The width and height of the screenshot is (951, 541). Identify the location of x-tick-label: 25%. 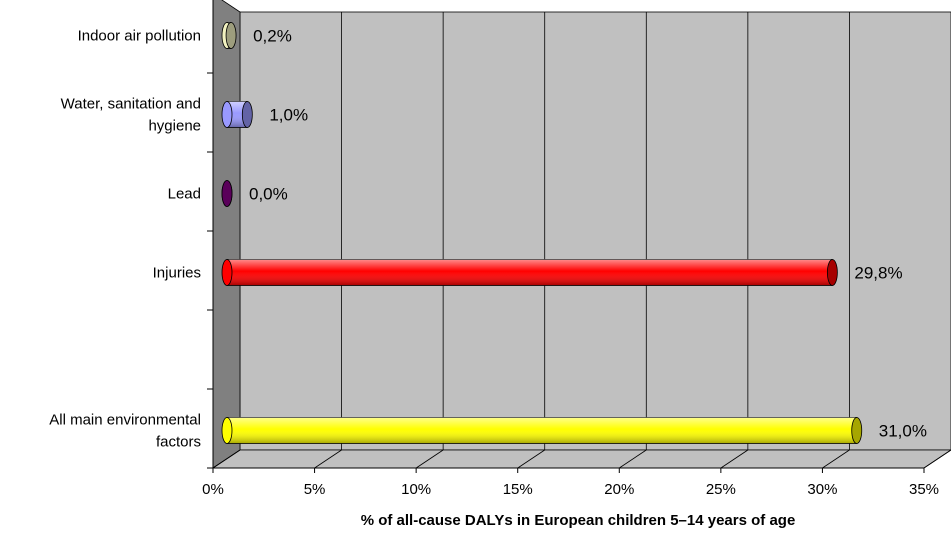
(721, 489).